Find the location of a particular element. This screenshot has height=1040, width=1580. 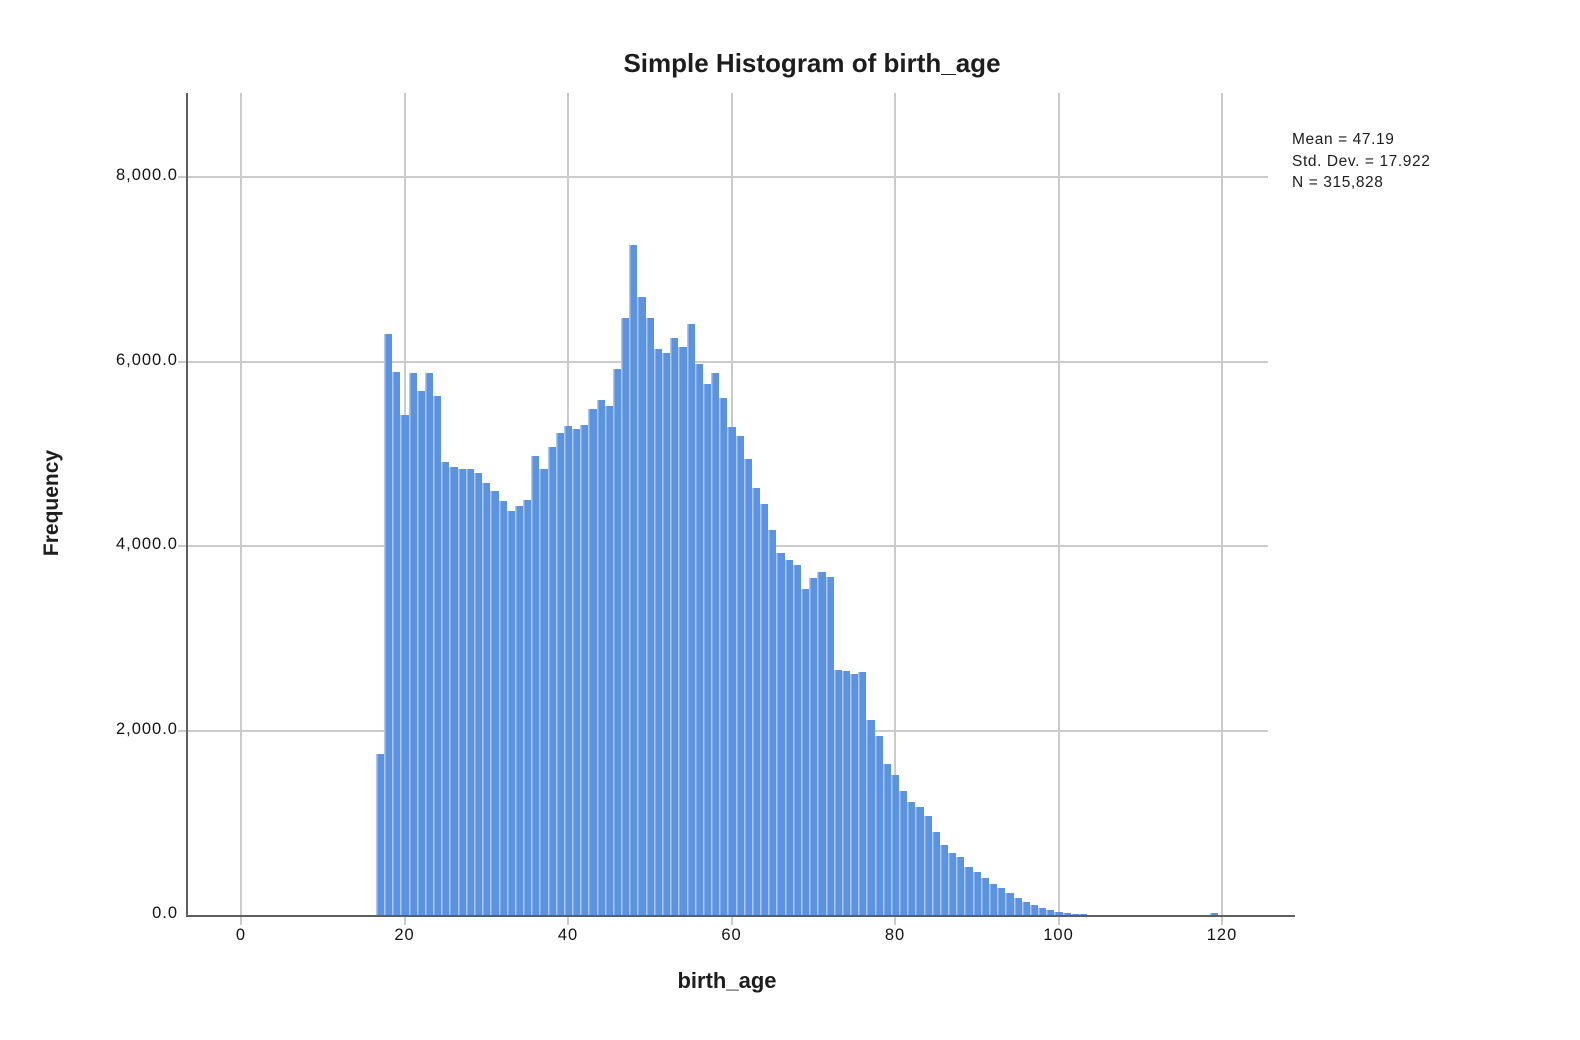

chart-title: Simple Histogram of birth_age is located at coordinates (812, 63).